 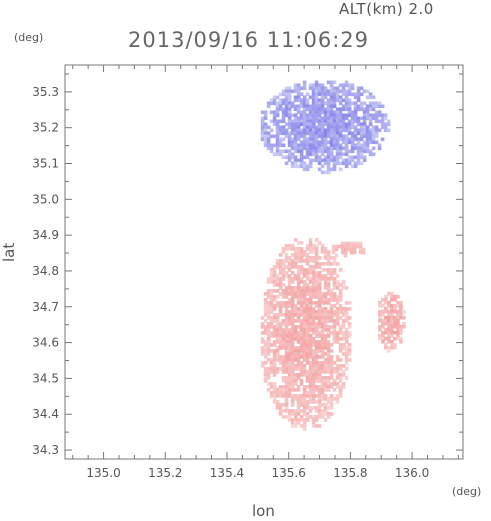 I want to click on x-axis-label: lon, so click(x=263, y=511).